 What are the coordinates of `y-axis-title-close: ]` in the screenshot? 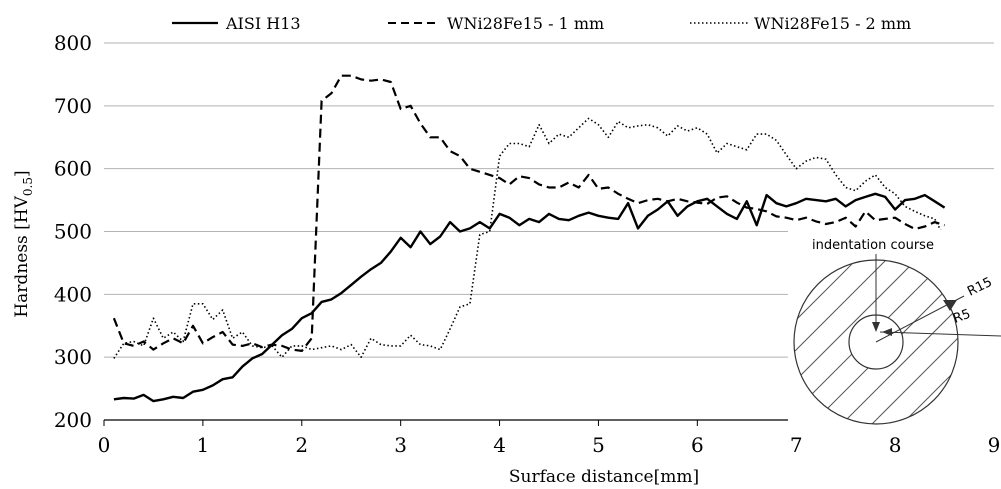 It's located at (22, 173).